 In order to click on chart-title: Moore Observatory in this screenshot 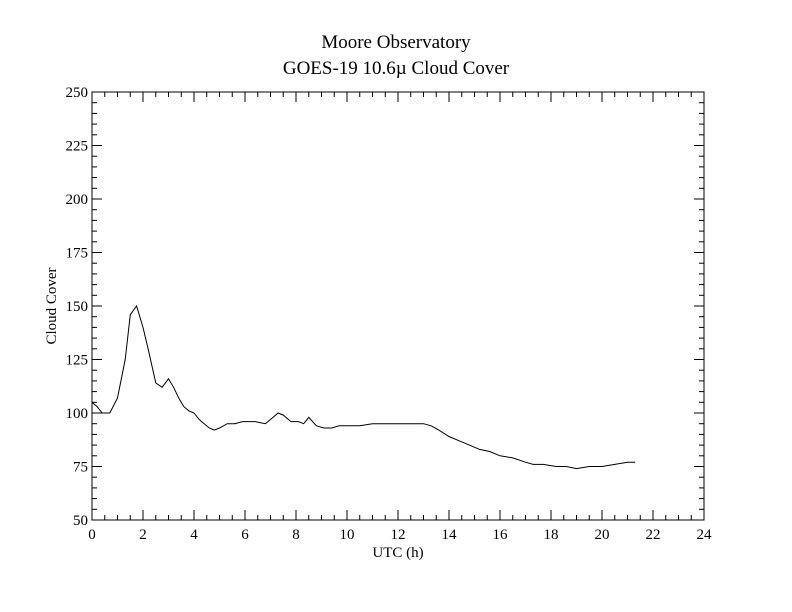, I will do `click(396, 42)`.